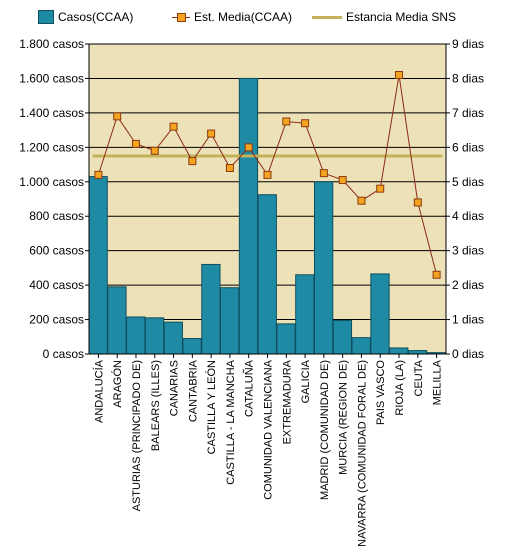 The height and width of the screenshot is (551, 511). What do you see at coordinates (46, 17) in the screenshot?
I see `legend-swatch-cases` at bounding box center [46, 17].